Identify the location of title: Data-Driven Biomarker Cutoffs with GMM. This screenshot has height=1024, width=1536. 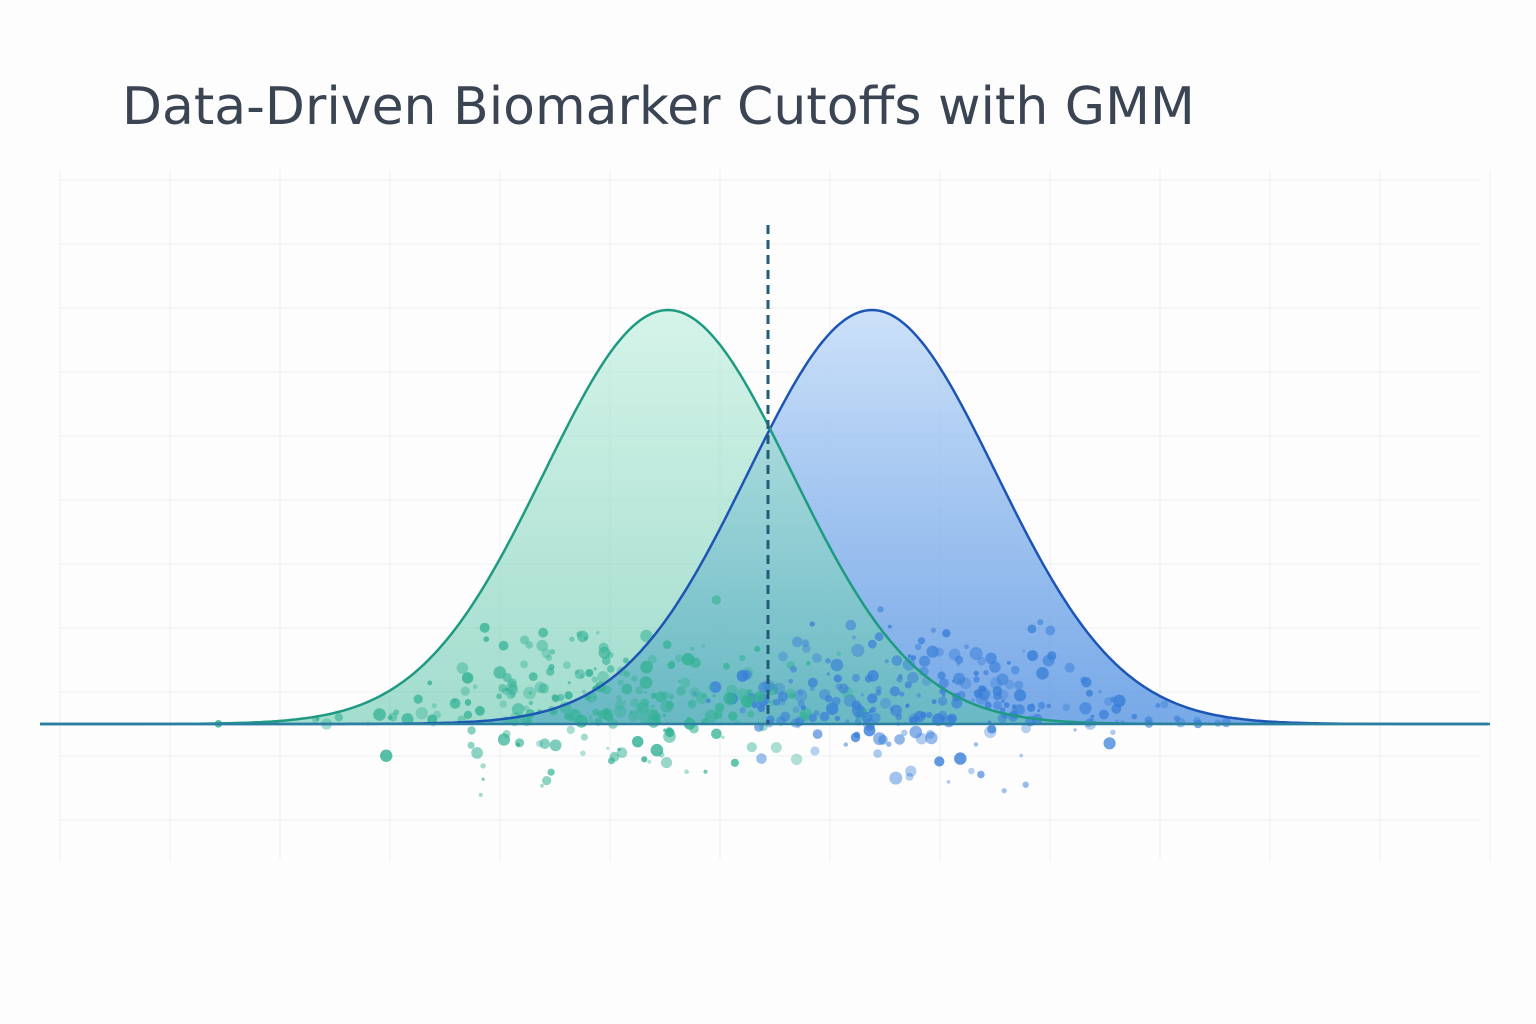
(658, 107).